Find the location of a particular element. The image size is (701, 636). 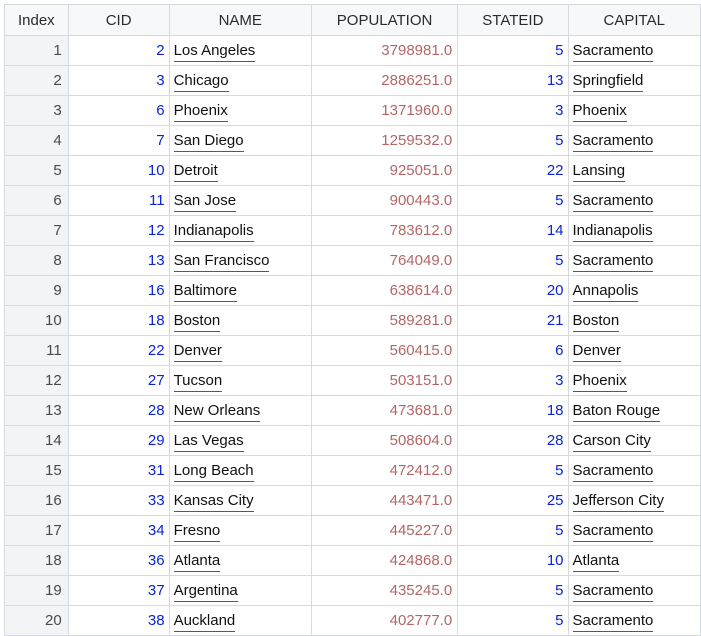

table-row: 13 28 New Orleans 473681.0 18 Baton Rouge is located at coordinates (352, 410).